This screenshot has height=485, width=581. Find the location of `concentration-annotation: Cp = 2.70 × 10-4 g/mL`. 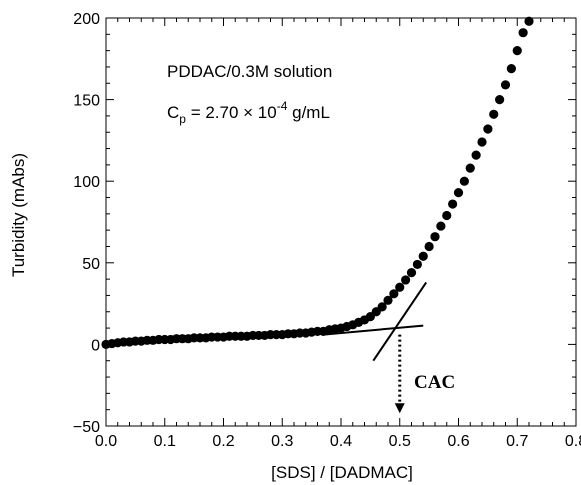

concentration-annotation: Cp = 2.70 × 10-4 g/mL is located at coordinates (248, 112).